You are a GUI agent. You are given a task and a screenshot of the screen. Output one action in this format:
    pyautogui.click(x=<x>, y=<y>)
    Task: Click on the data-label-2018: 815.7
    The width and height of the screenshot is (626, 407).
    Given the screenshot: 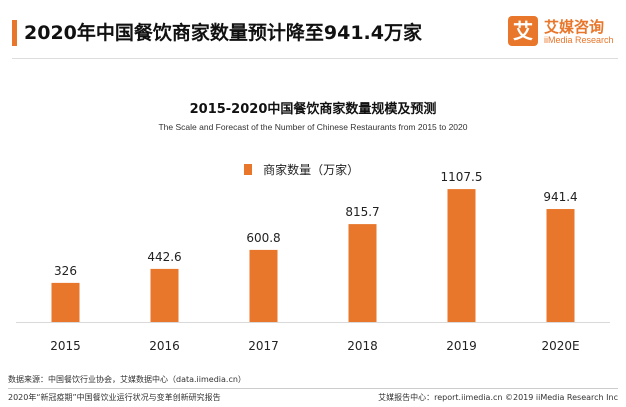 What is the action you would take?
    pyautogui.click(x=362, y=212)
    